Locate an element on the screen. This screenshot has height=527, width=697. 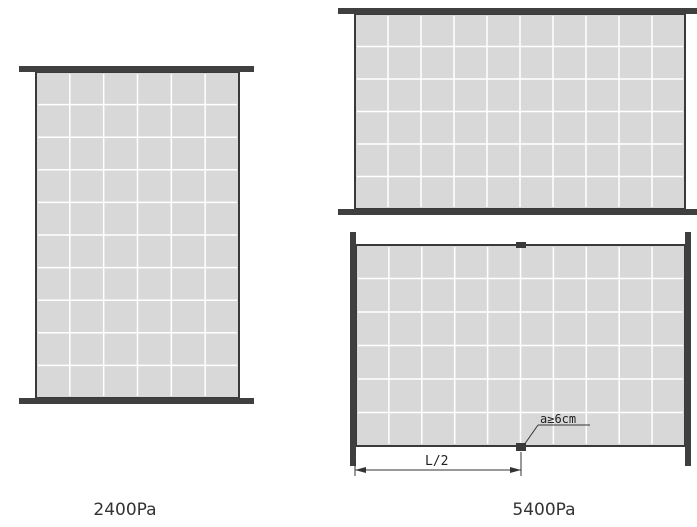
caption-2400pa: 2400Pa is located at coordinates (125, 510).